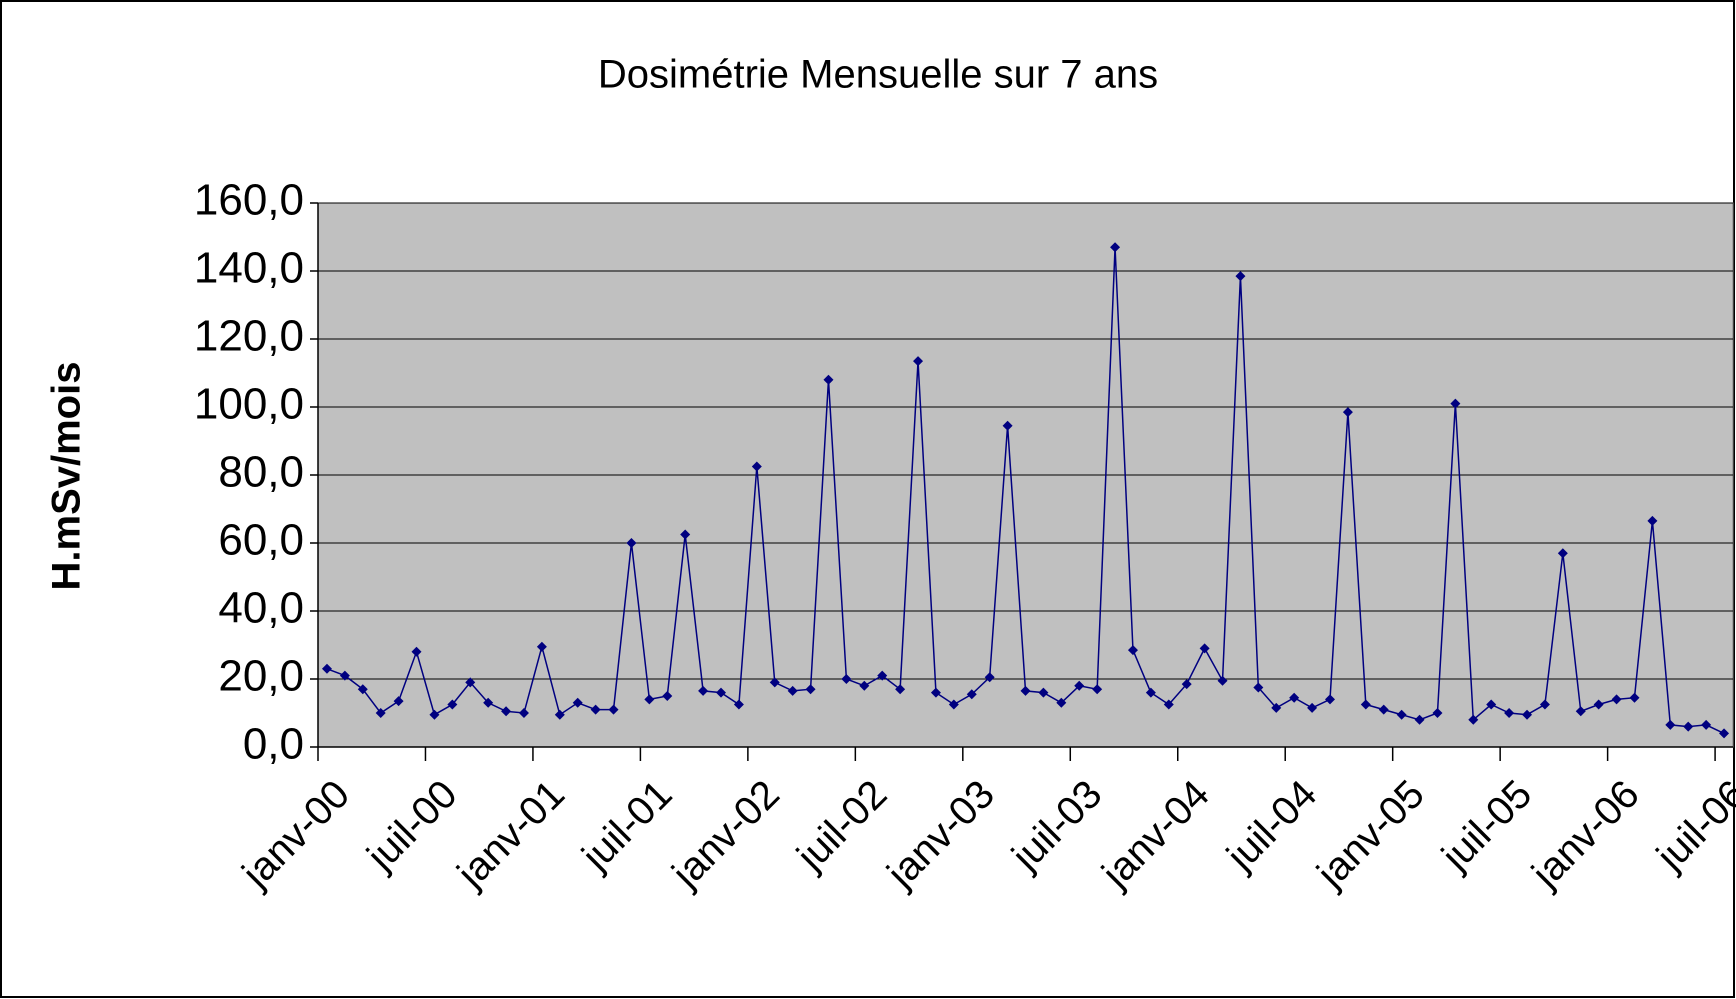 The image size is (1736, 999). I want to click on y-tick-label: 160,0, so click(249, 200).